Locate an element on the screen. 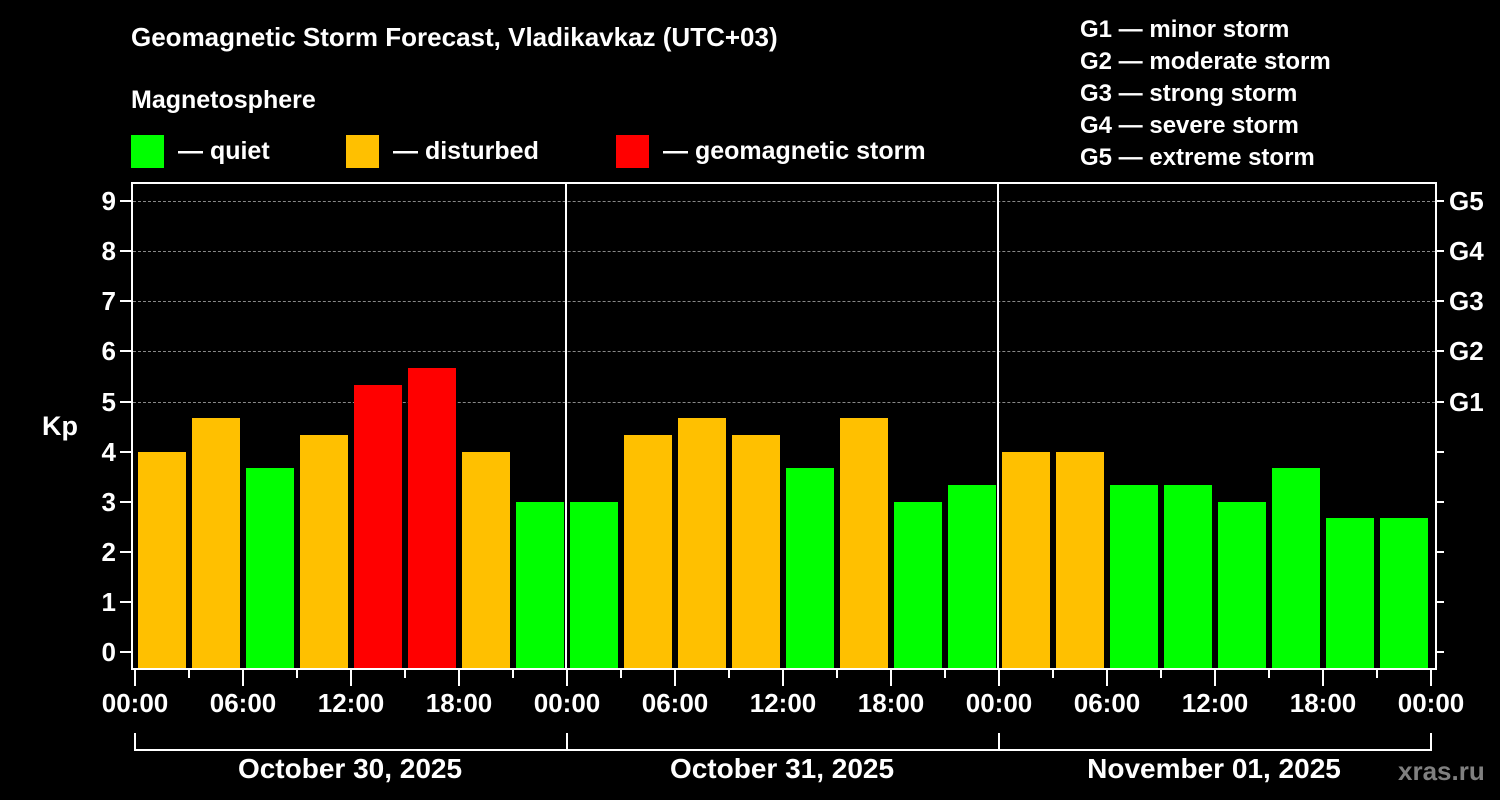  g-level-label: G1 is located at coordinates (1466, 401).